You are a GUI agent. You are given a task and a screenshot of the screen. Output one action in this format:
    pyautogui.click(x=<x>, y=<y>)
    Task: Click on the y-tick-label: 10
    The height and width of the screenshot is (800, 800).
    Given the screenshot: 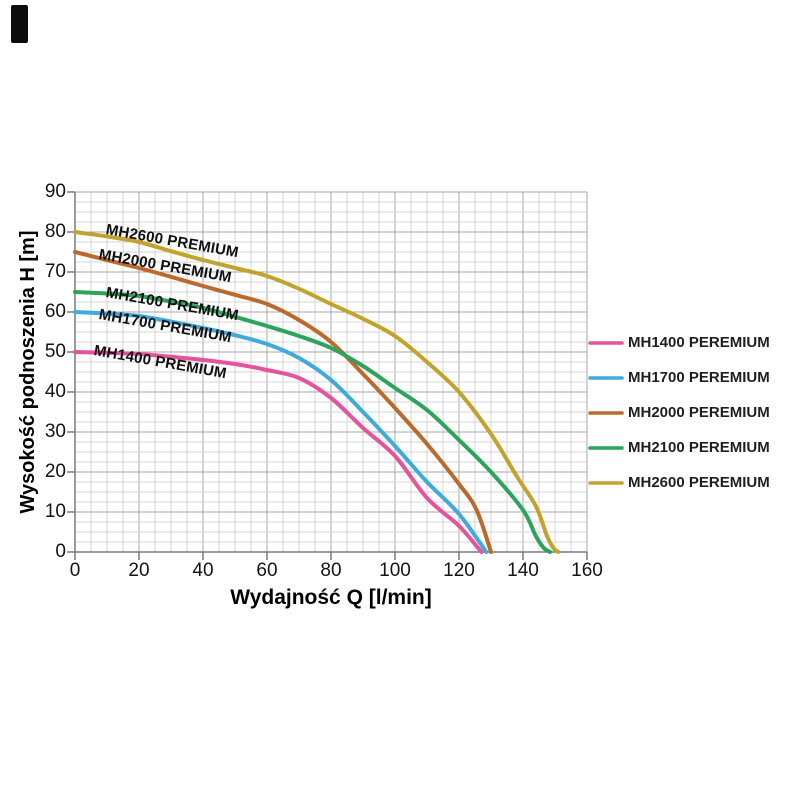 What is the action you would take?
    pyautogui.click(x=55, y=511)
    